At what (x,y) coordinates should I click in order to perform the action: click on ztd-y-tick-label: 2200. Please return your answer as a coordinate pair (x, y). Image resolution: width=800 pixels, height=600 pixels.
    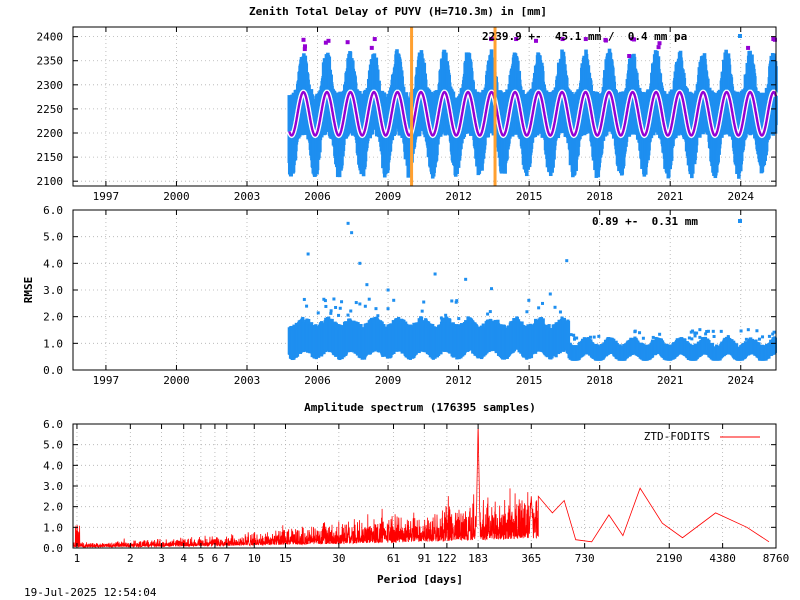
    Looking at the image, I should click on (50, 133).